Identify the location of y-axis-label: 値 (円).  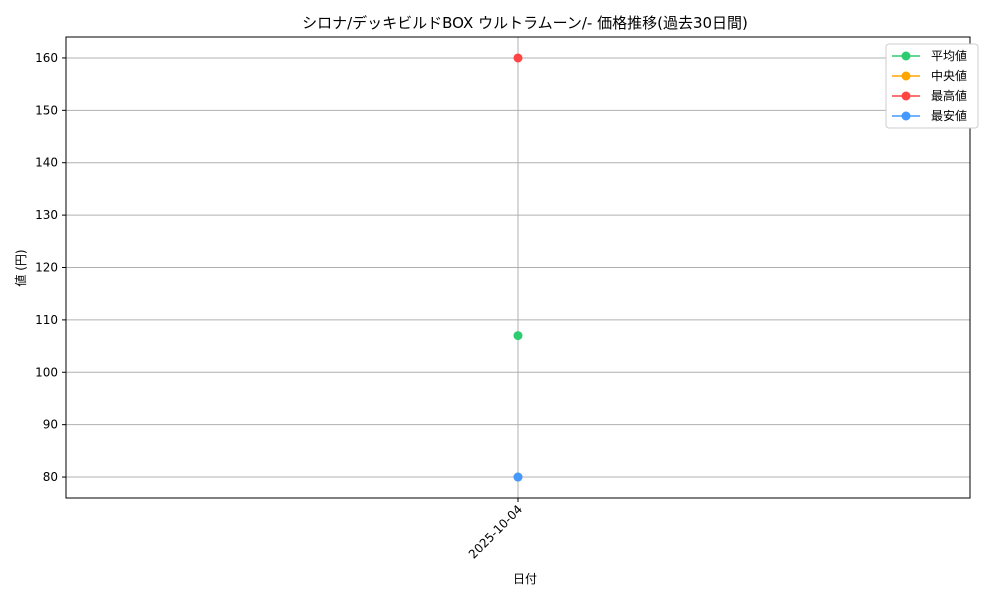
(20, 267).